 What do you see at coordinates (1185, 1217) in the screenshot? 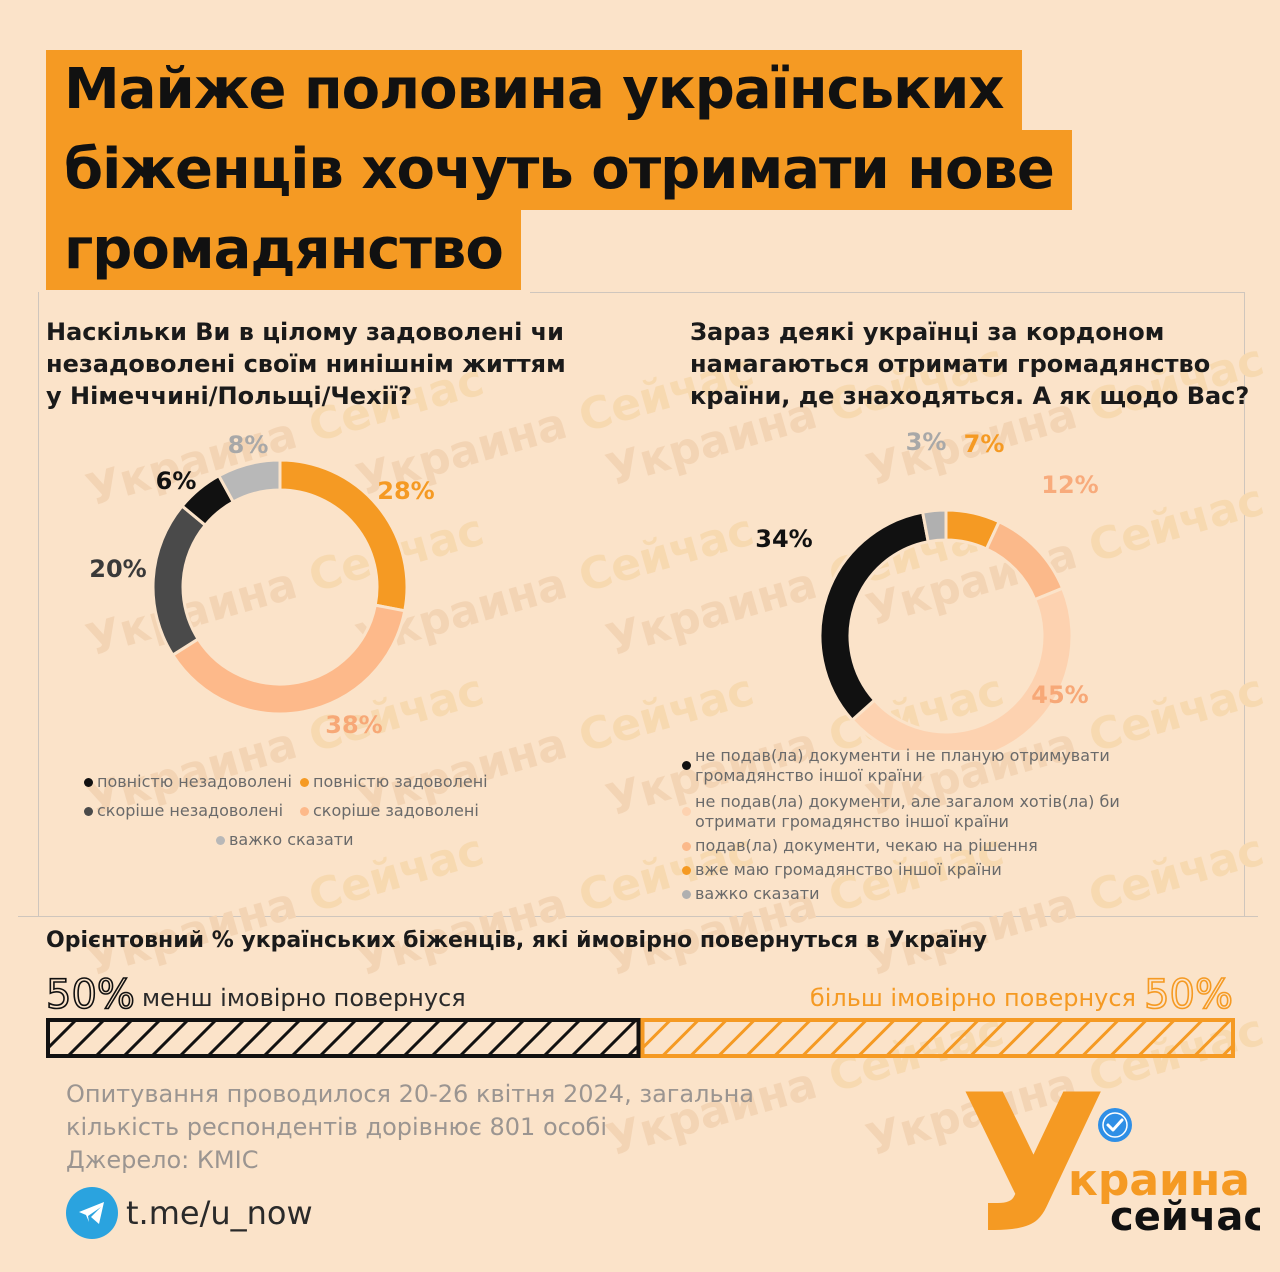
I see `logo-word-2: сейчас` at bounding box center [1185, 1217].